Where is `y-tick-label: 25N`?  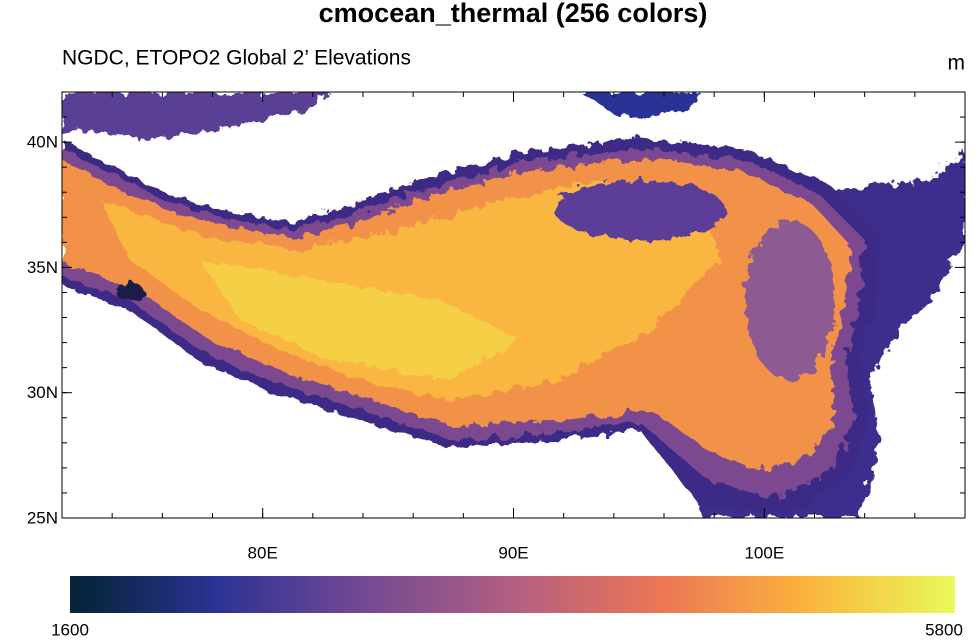
y-tick-label: 25N is located at coordinates (42, 517).